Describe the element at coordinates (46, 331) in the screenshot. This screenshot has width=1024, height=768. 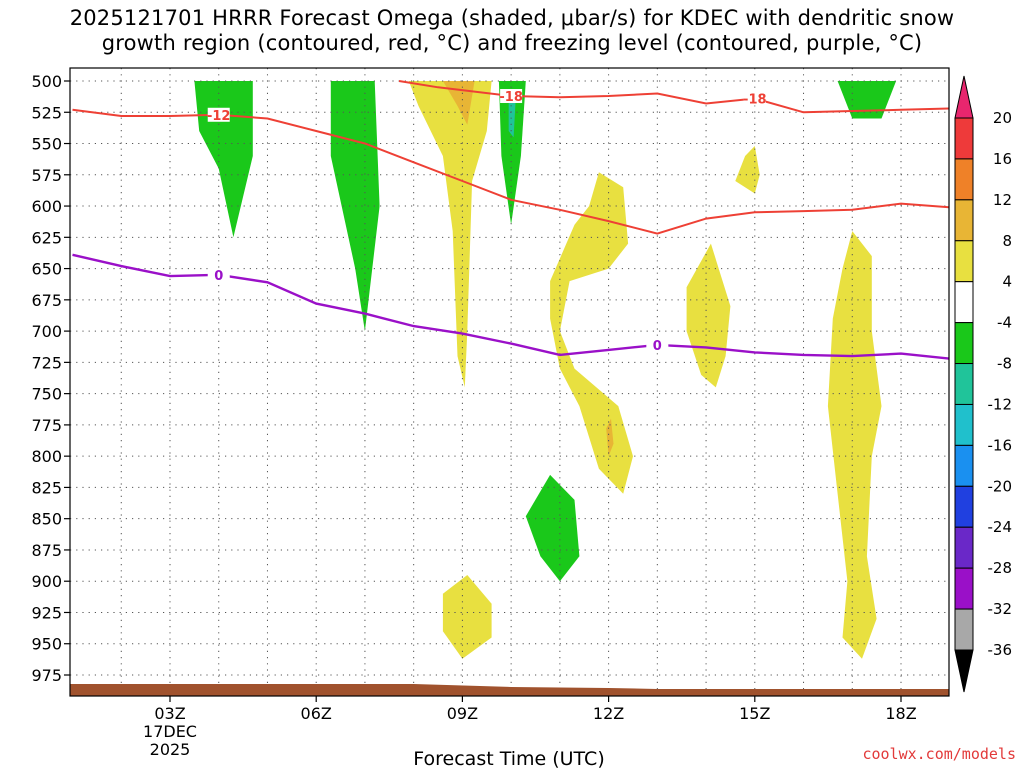
I see `y-tick-label: 700` at that location.